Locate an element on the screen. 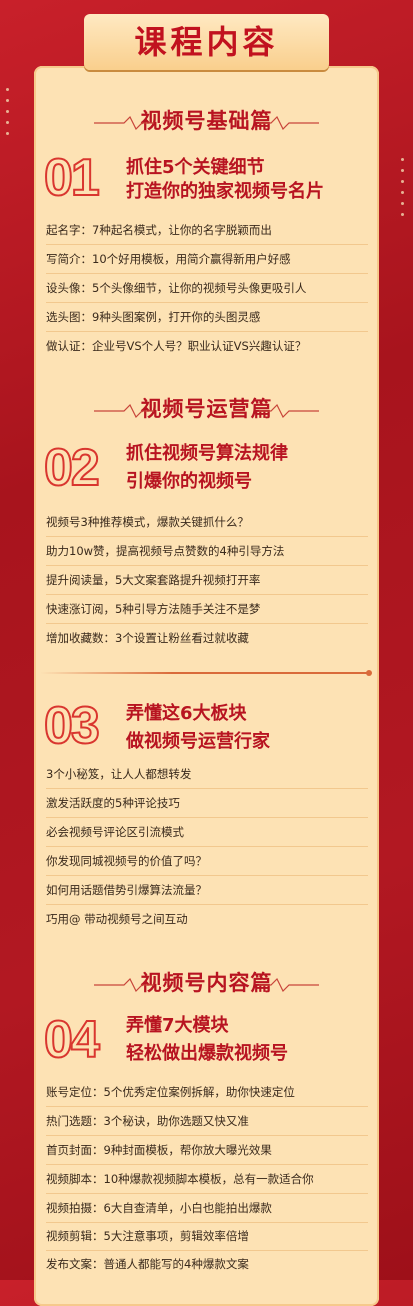 Image resolution: width=413 pixels, height=1306 pixels. list-item: 你发现同城视频号的价值了吗？ is located at coordinates (207, 861).